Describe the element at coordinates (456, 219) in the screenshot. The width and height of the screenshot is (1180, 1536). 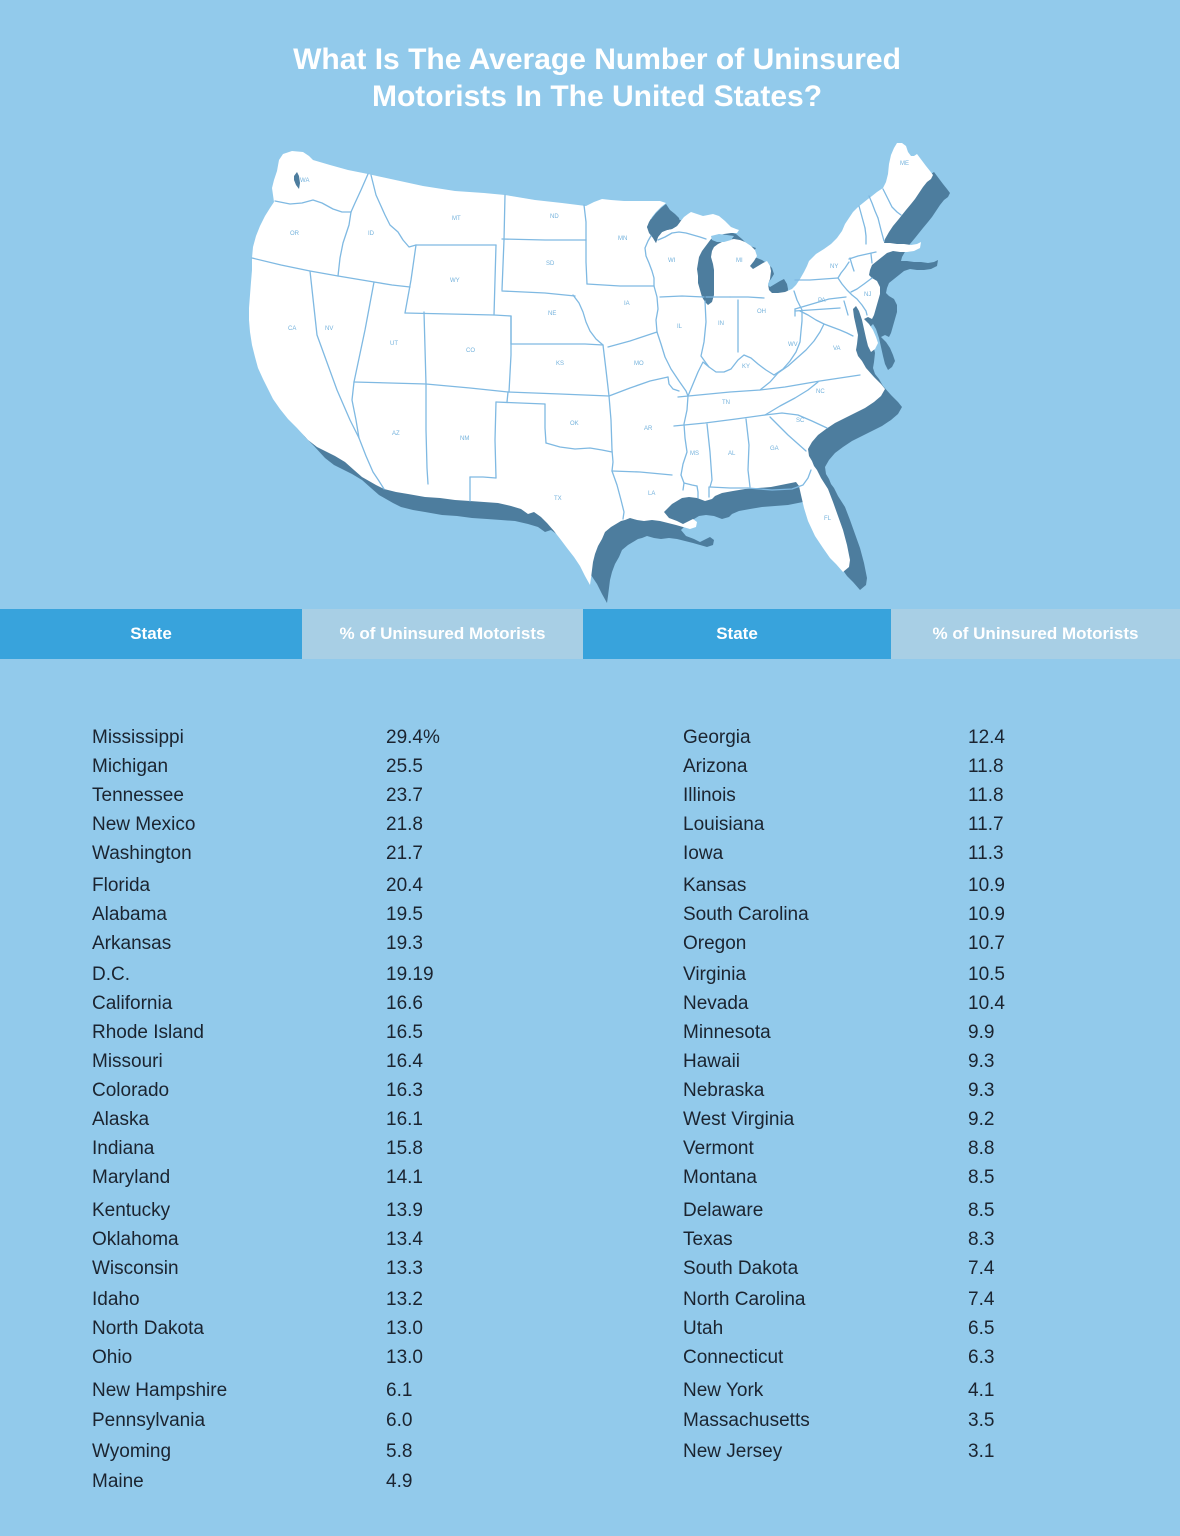
I see `svg-text: MT` at that location.